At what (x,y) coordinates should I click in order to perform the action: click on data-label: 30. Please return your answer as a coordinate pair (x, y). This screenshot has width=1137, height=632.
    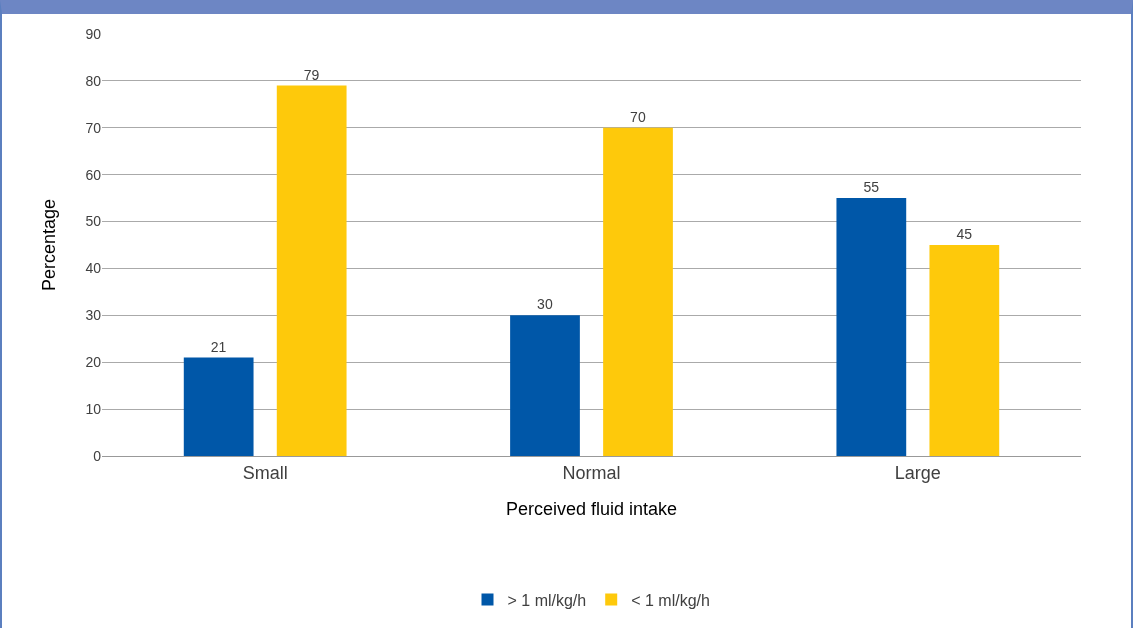
    Looking at the image, I should click on (545, 304).